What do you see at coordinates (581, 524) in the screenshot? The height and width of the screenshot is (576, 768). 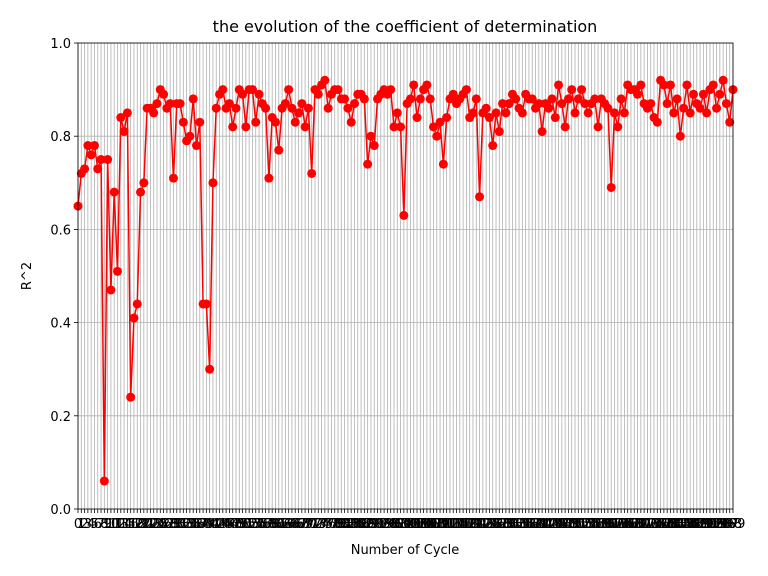 I see `x-tick-label: 153` at bounding box center [581, 524].